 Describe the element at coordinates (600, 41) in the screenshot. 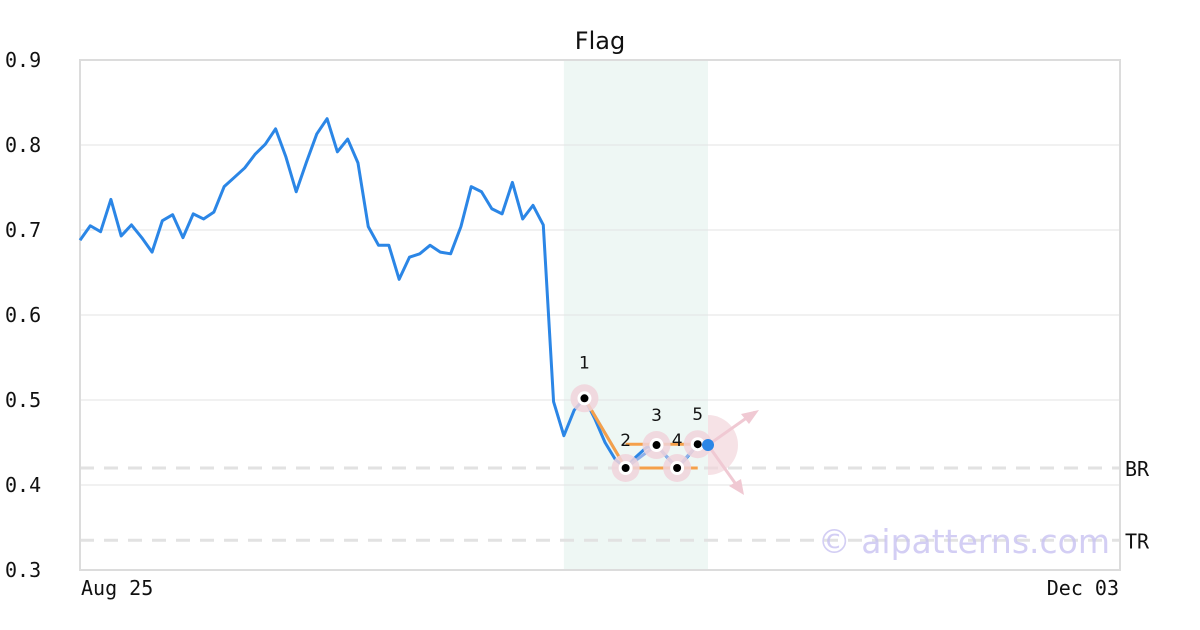

I see `chart-title: Flag` at that location.